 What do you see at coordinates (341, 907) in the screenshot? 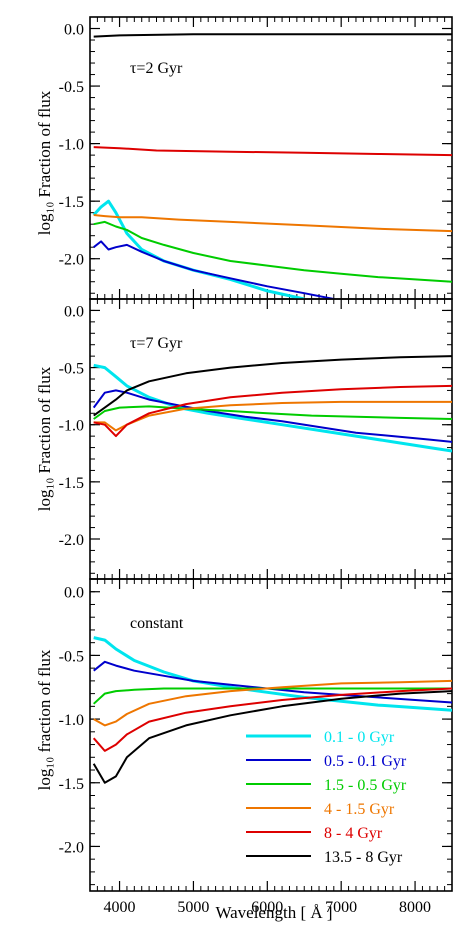
I see `x-tick-label: 7000` at bounding box center [341, 907].